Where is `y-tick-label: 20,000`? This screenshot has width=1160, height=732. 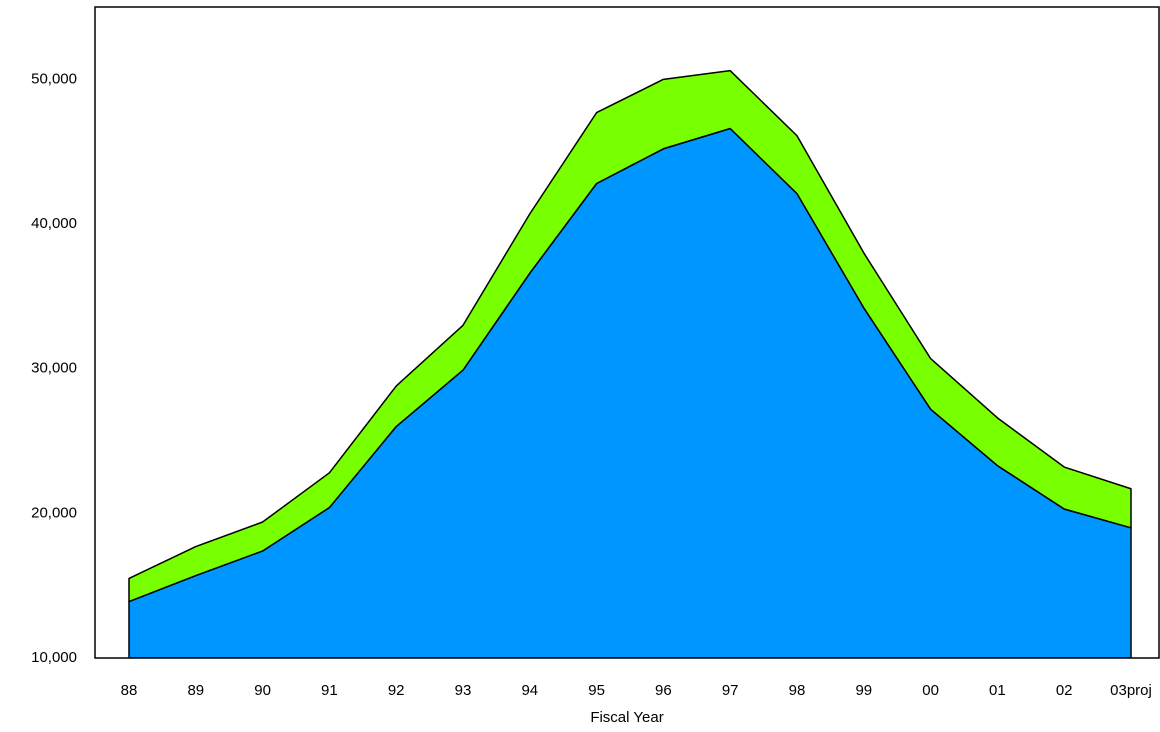 y-tick-label: 20,000 is located at coordinates (54, 512).